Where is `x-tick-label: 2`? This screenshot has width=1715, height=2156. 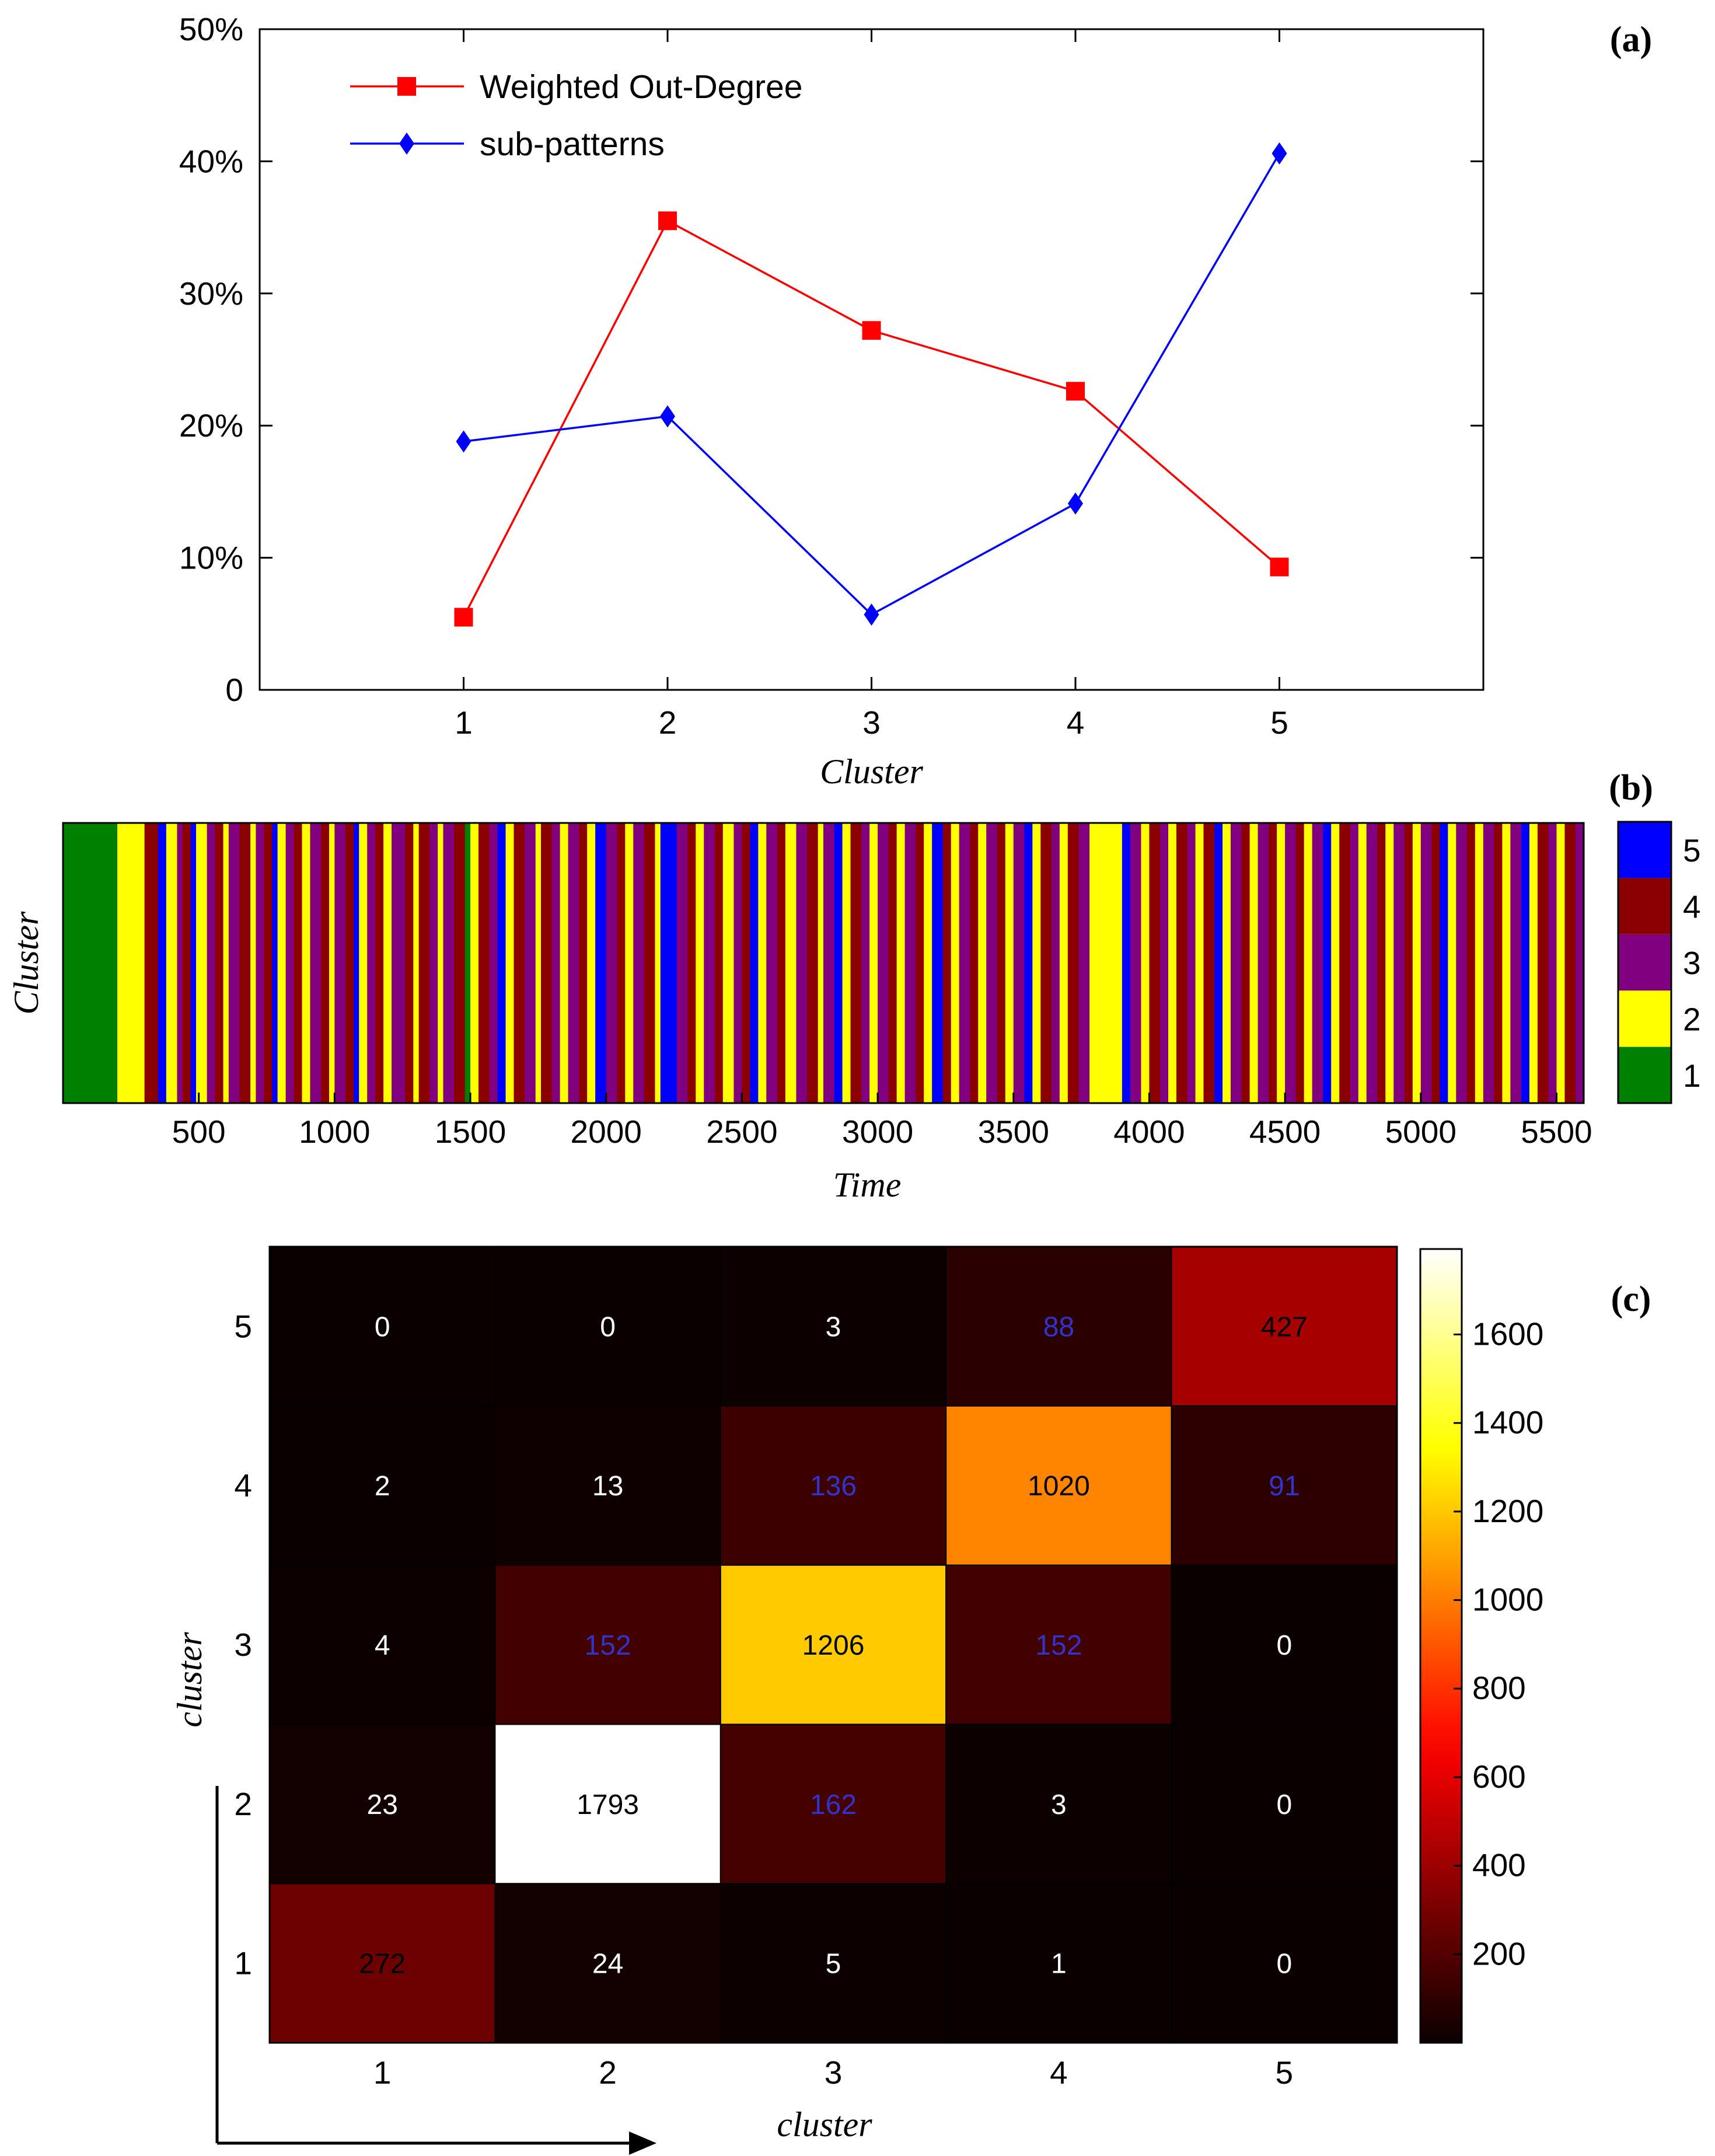 x-tick-label: 2 is located at coordinates (668, 722).